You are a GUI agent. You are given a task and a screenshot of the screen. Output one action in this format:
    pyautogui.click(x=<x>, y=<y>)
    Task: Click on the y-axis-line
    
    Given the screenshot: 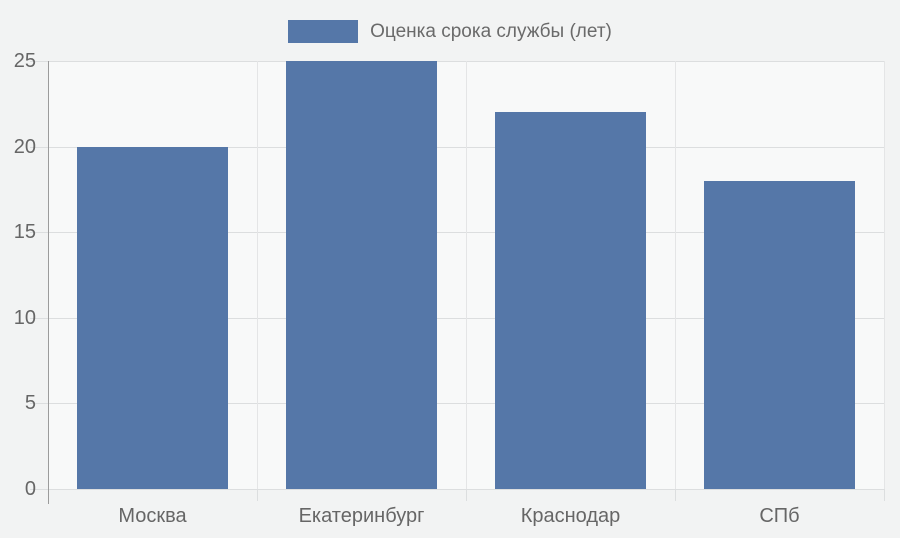 What is the action you would take?
    pyautogui.click(x=48, y=282)
    